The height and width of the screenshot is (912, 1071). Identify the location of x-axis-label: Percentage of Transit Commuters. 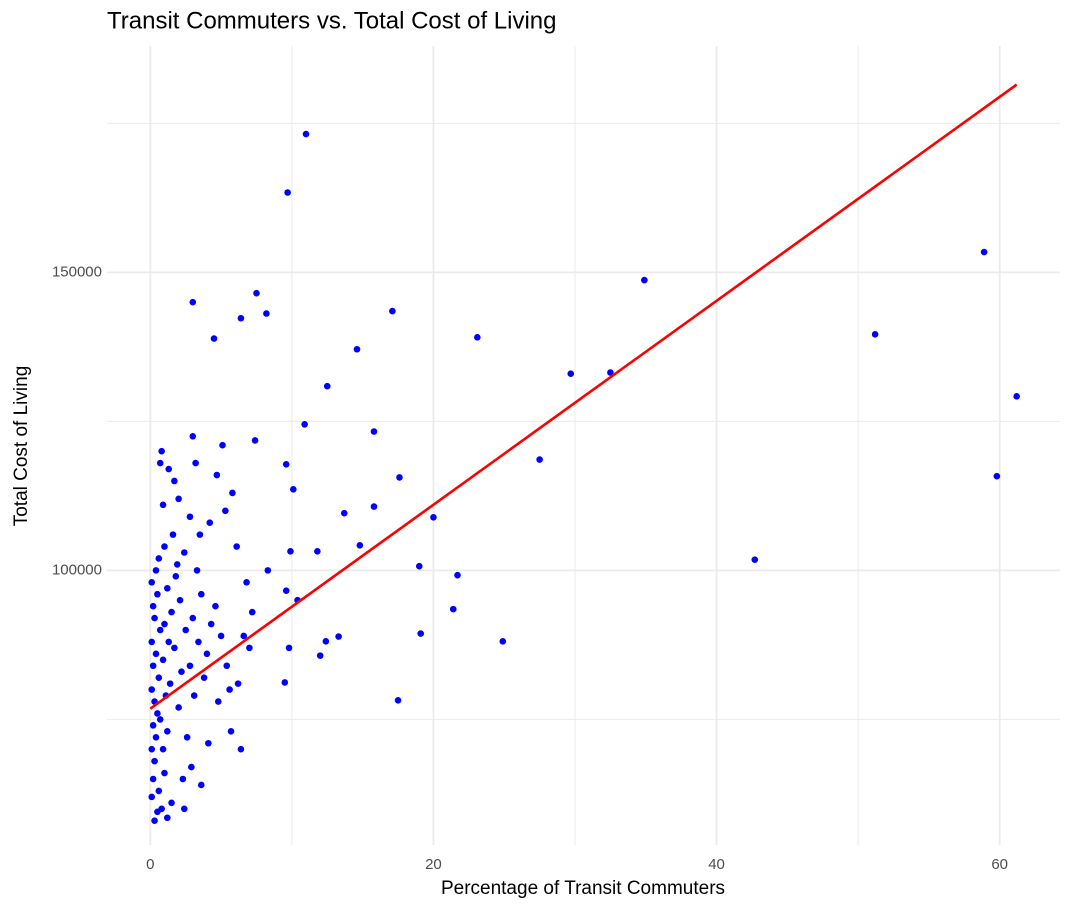
(583, 888).